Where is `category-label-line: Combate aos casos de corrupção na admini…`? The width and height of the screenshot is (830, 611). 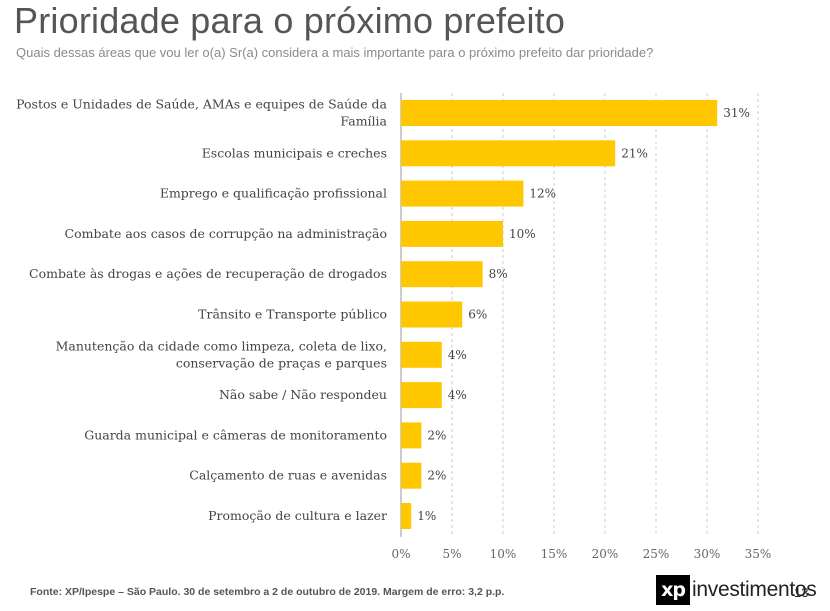 category-label-line: Combate aos casos de corrupção na admini… is located at coordinates (226, 233).